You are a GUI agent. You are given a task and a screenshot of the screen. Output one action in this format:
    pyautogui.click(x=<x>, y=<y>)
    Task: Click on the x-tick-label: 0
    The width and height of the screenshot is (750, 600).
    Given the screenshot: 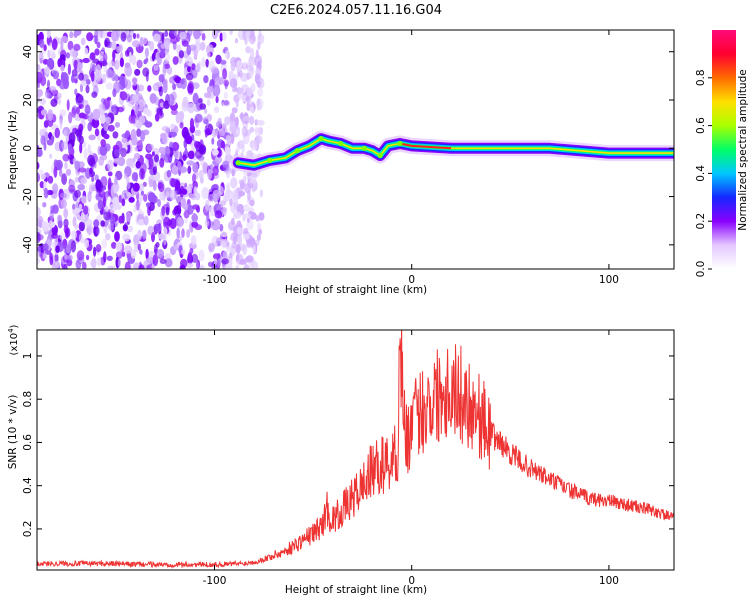 What is the action you would take?
    pyautogui.click(x=411, y=280)
    